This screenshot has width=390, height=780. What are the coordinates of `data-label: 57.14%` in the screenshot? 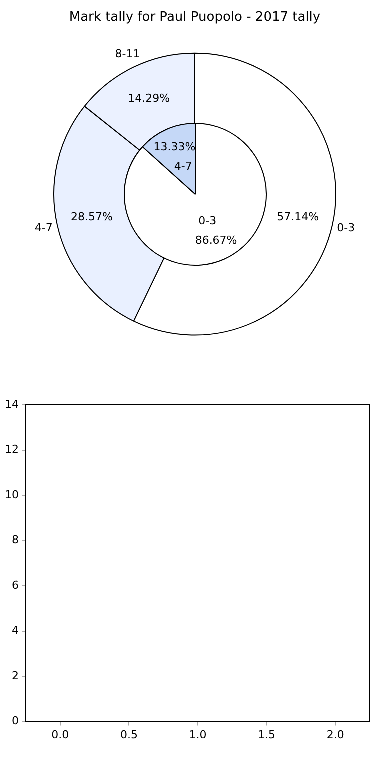 It's located at (298, 217).